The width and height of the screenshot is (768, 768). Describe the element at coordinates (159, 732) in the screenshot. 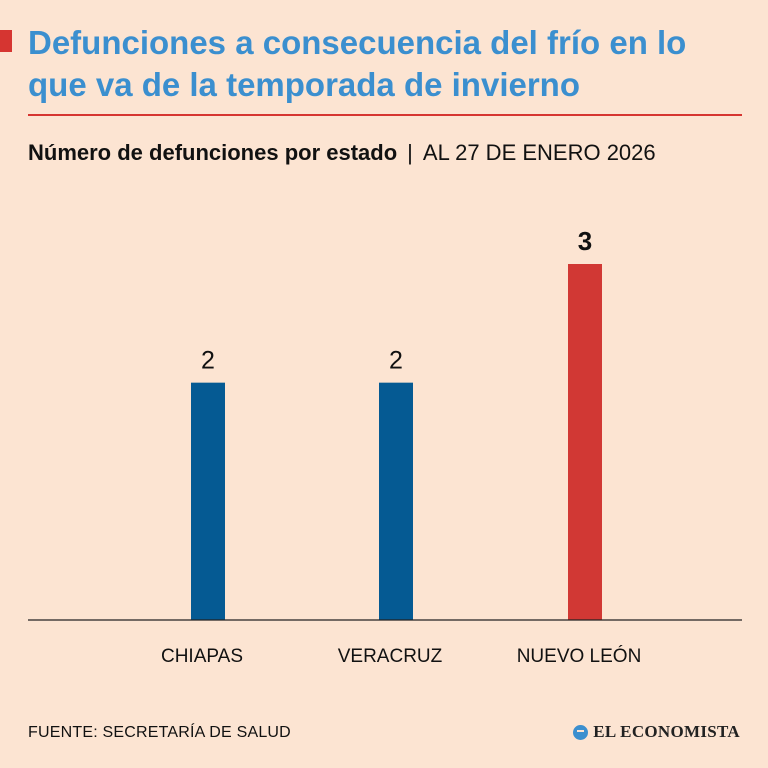

I see `source-note: FUENTE: SECRETARÍA DE SALUD` at that location.